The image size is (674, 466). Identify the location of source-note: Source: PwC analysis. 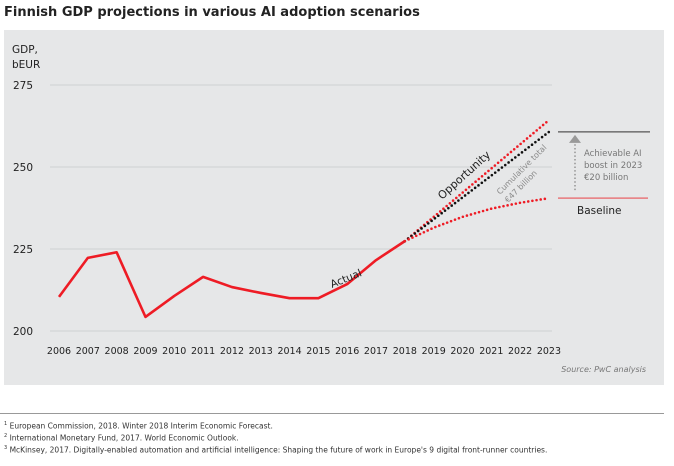
(603, 369).